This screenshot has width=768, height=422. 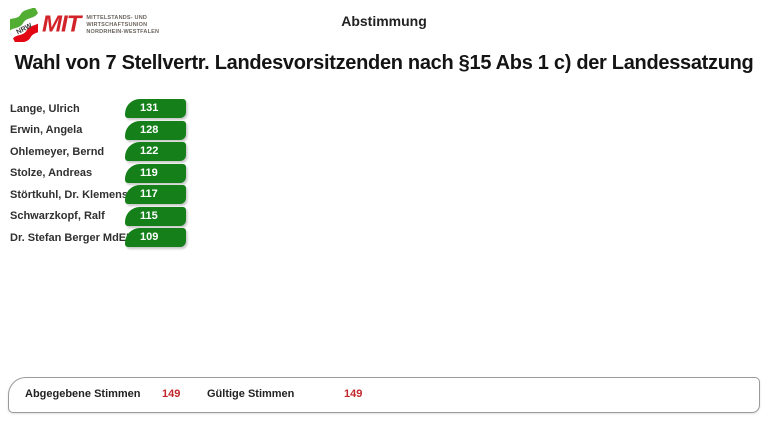 I want to click on mit-brand-text: MIT, so click(x=61, y=24).